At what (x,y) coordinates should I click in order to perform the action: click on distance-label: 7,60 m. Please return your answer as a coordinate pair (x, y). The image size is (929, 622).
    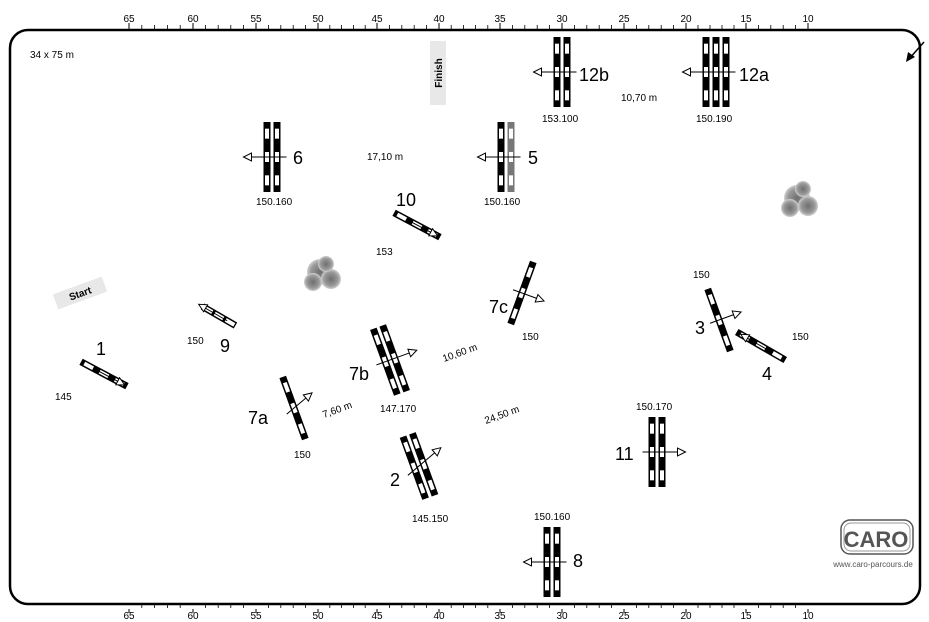
    Looking at the image, I should click on (337, 410).